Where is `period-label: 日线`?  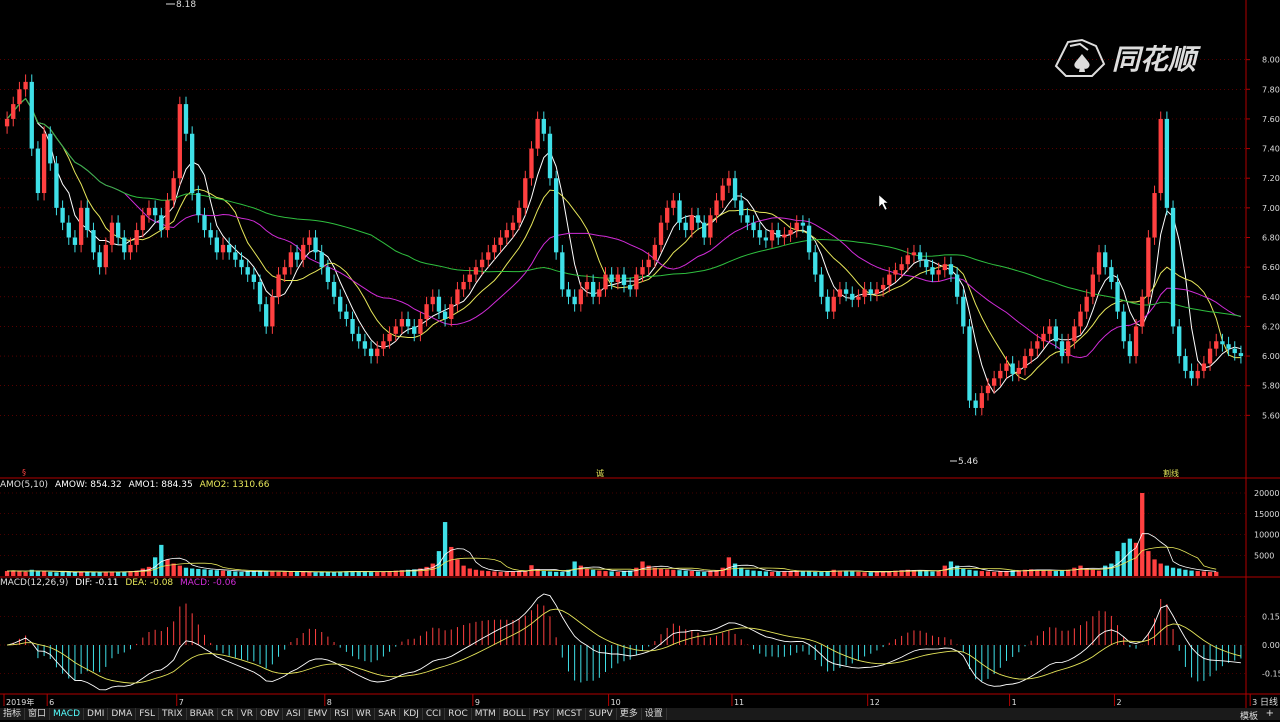
period-label: 日线 is located at coordinates (1268, 703).